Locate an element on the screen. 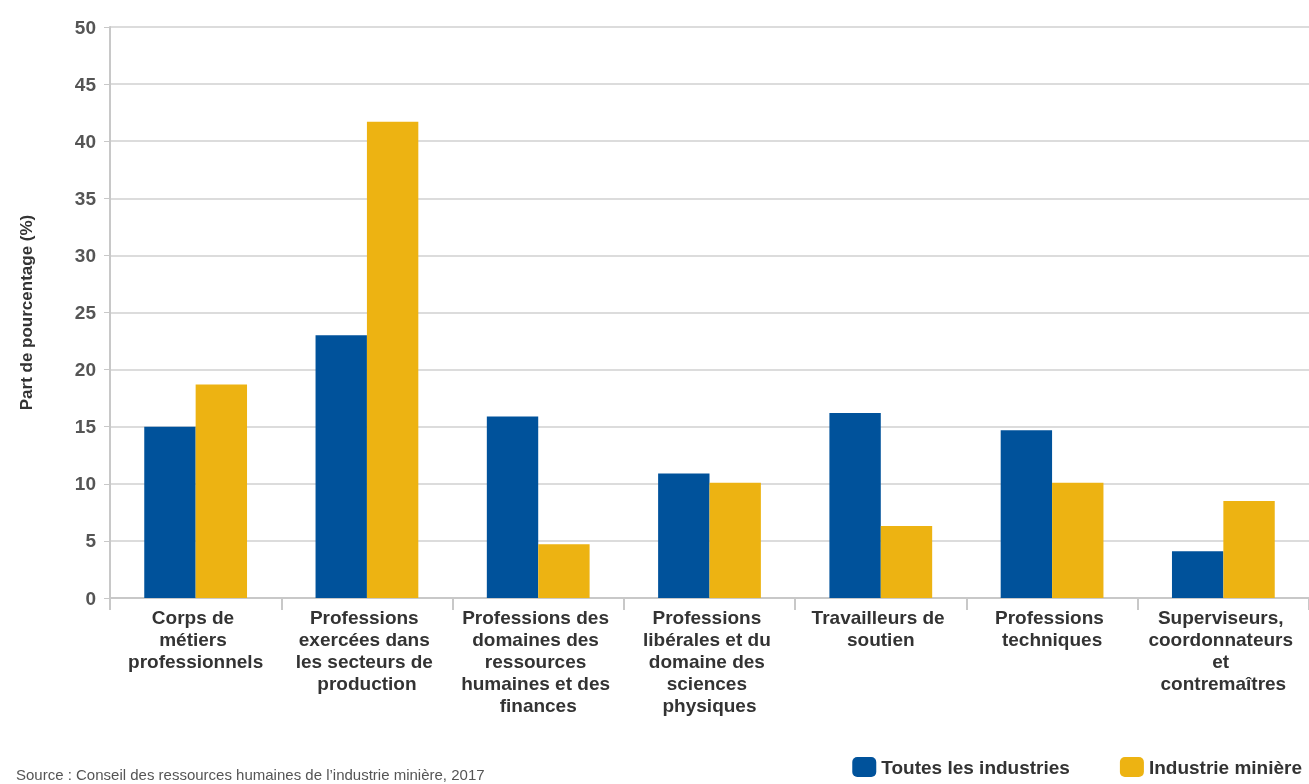 The image size is (1309, 784). x-tick-label: Professions des domaines des ressources humaines et des finances is located at coordinates (538, 661).